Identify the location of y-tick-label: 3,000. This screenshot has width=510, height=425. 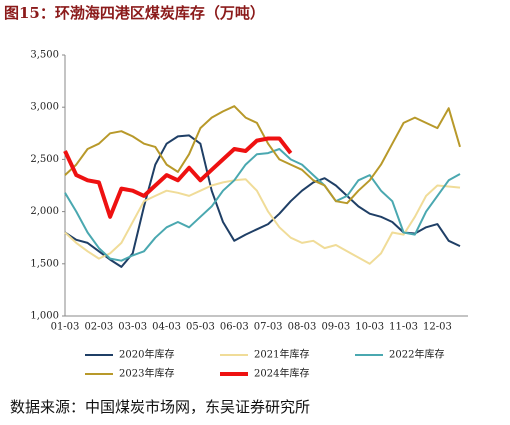
(44, 107).